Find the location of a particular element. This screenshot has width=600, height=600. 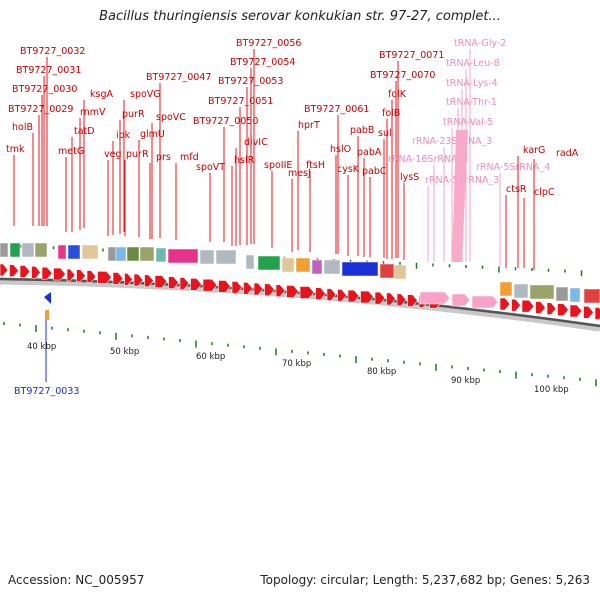

gene-label: BT9727_0029 is located at coordinates (40, 109).